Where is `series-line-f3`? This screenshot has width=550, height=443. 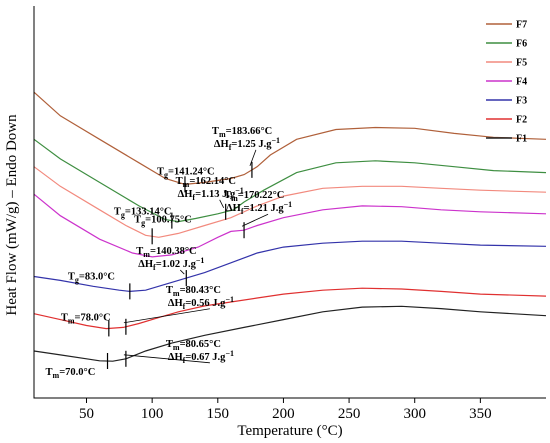 series-line-f3 is located at coordinates (290, 266).